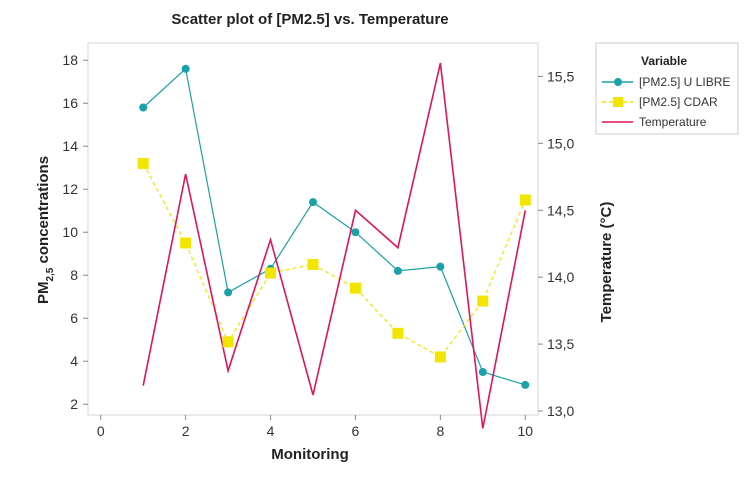  I want to click on left-y-axis-ticks: 2 4 6 8 10 12 14 16 18, so click(75, 232).